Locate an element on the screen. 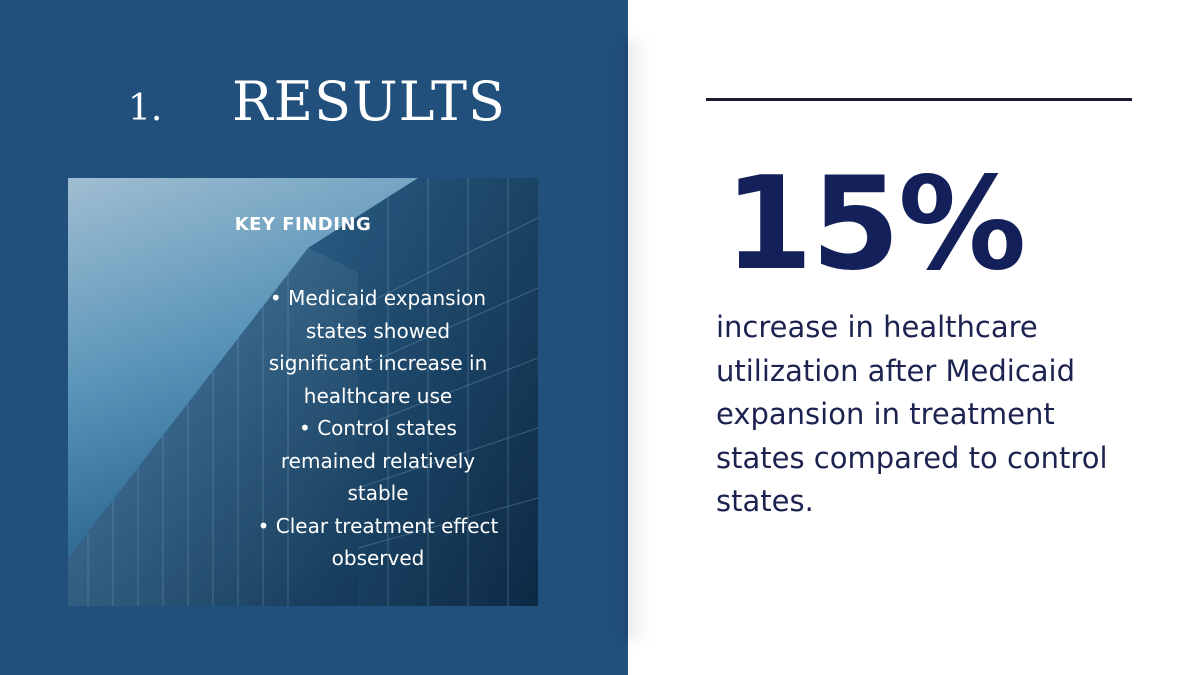  finding-line: states showed is located at coordinates (378, 330).